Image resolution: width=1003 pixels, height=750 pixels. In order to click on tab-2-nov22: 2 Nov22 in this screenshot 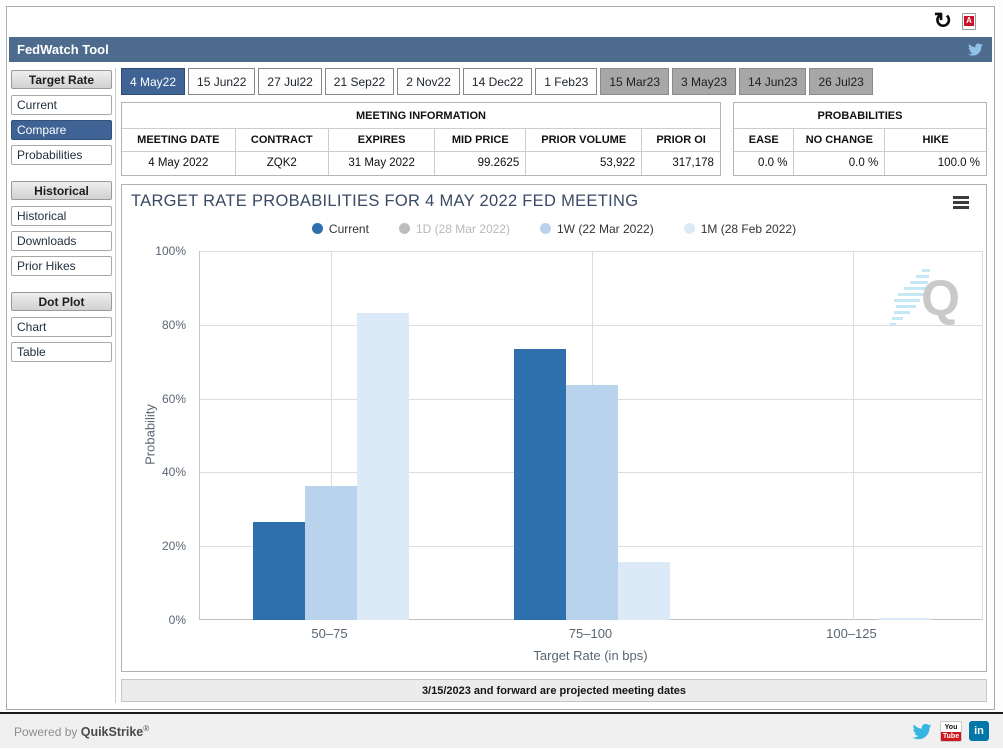, I will do `click(428, 81)`.